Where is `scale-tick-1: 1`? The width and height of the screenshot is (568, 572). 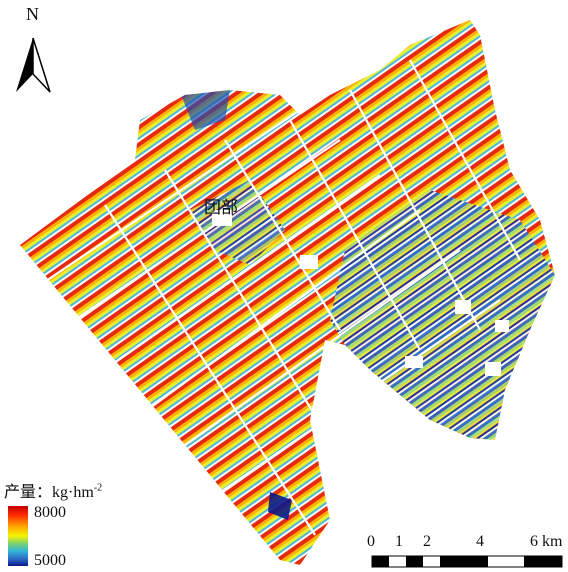 scale-tick-1: 1 is located at coordinates (399, 541).